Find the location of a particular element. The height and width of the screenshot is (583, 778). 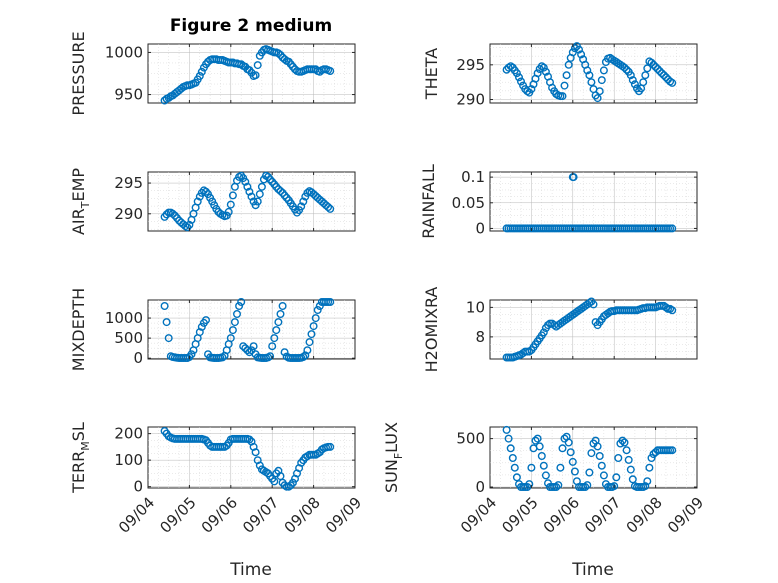

y-axis-label: SUNFLUX is located at coordinates (393, 457).